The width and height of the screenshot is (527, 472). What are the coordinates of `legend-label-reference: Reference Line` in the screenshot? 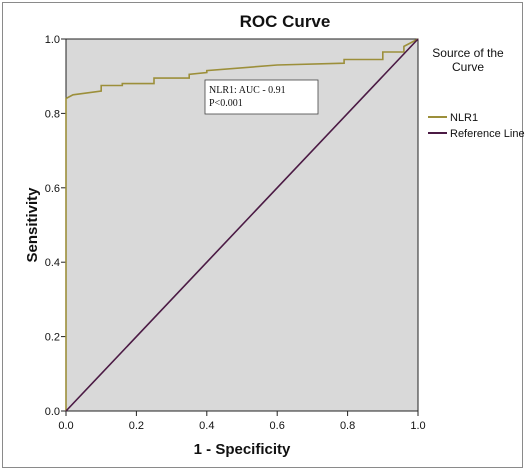 It's located at (487, 134).